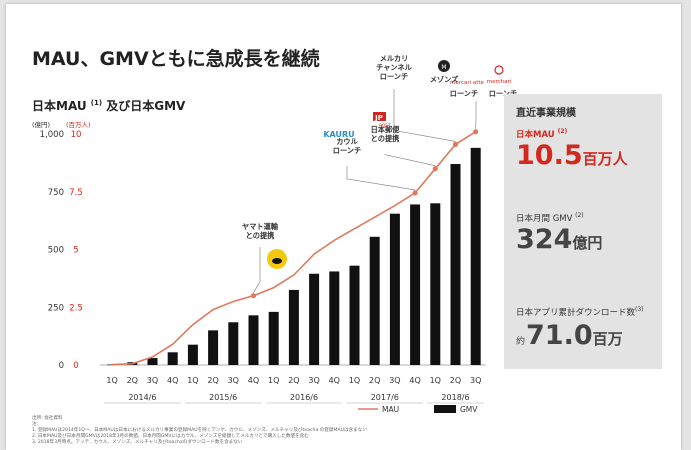 The width and height of the screenshot is (691, 450). I want to click on annotation-text: カウル, so click(347, 141).